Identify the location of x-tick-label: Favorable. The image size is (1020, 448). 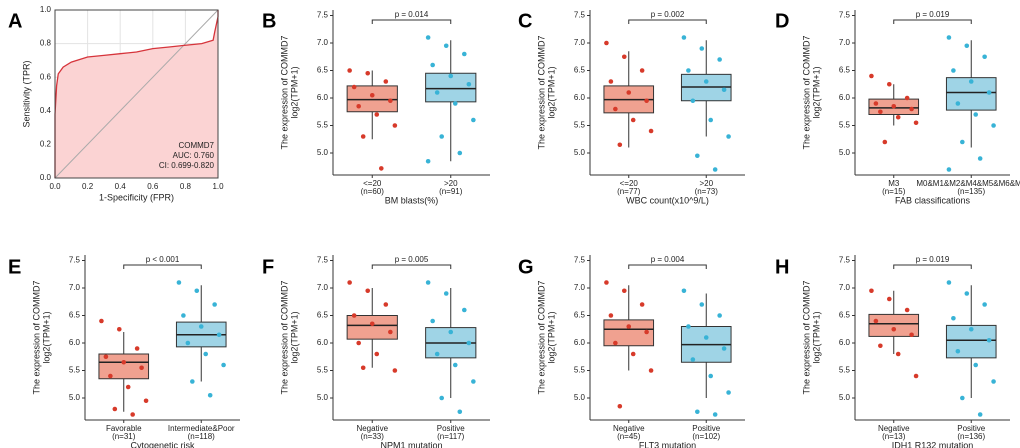
(124, 428).